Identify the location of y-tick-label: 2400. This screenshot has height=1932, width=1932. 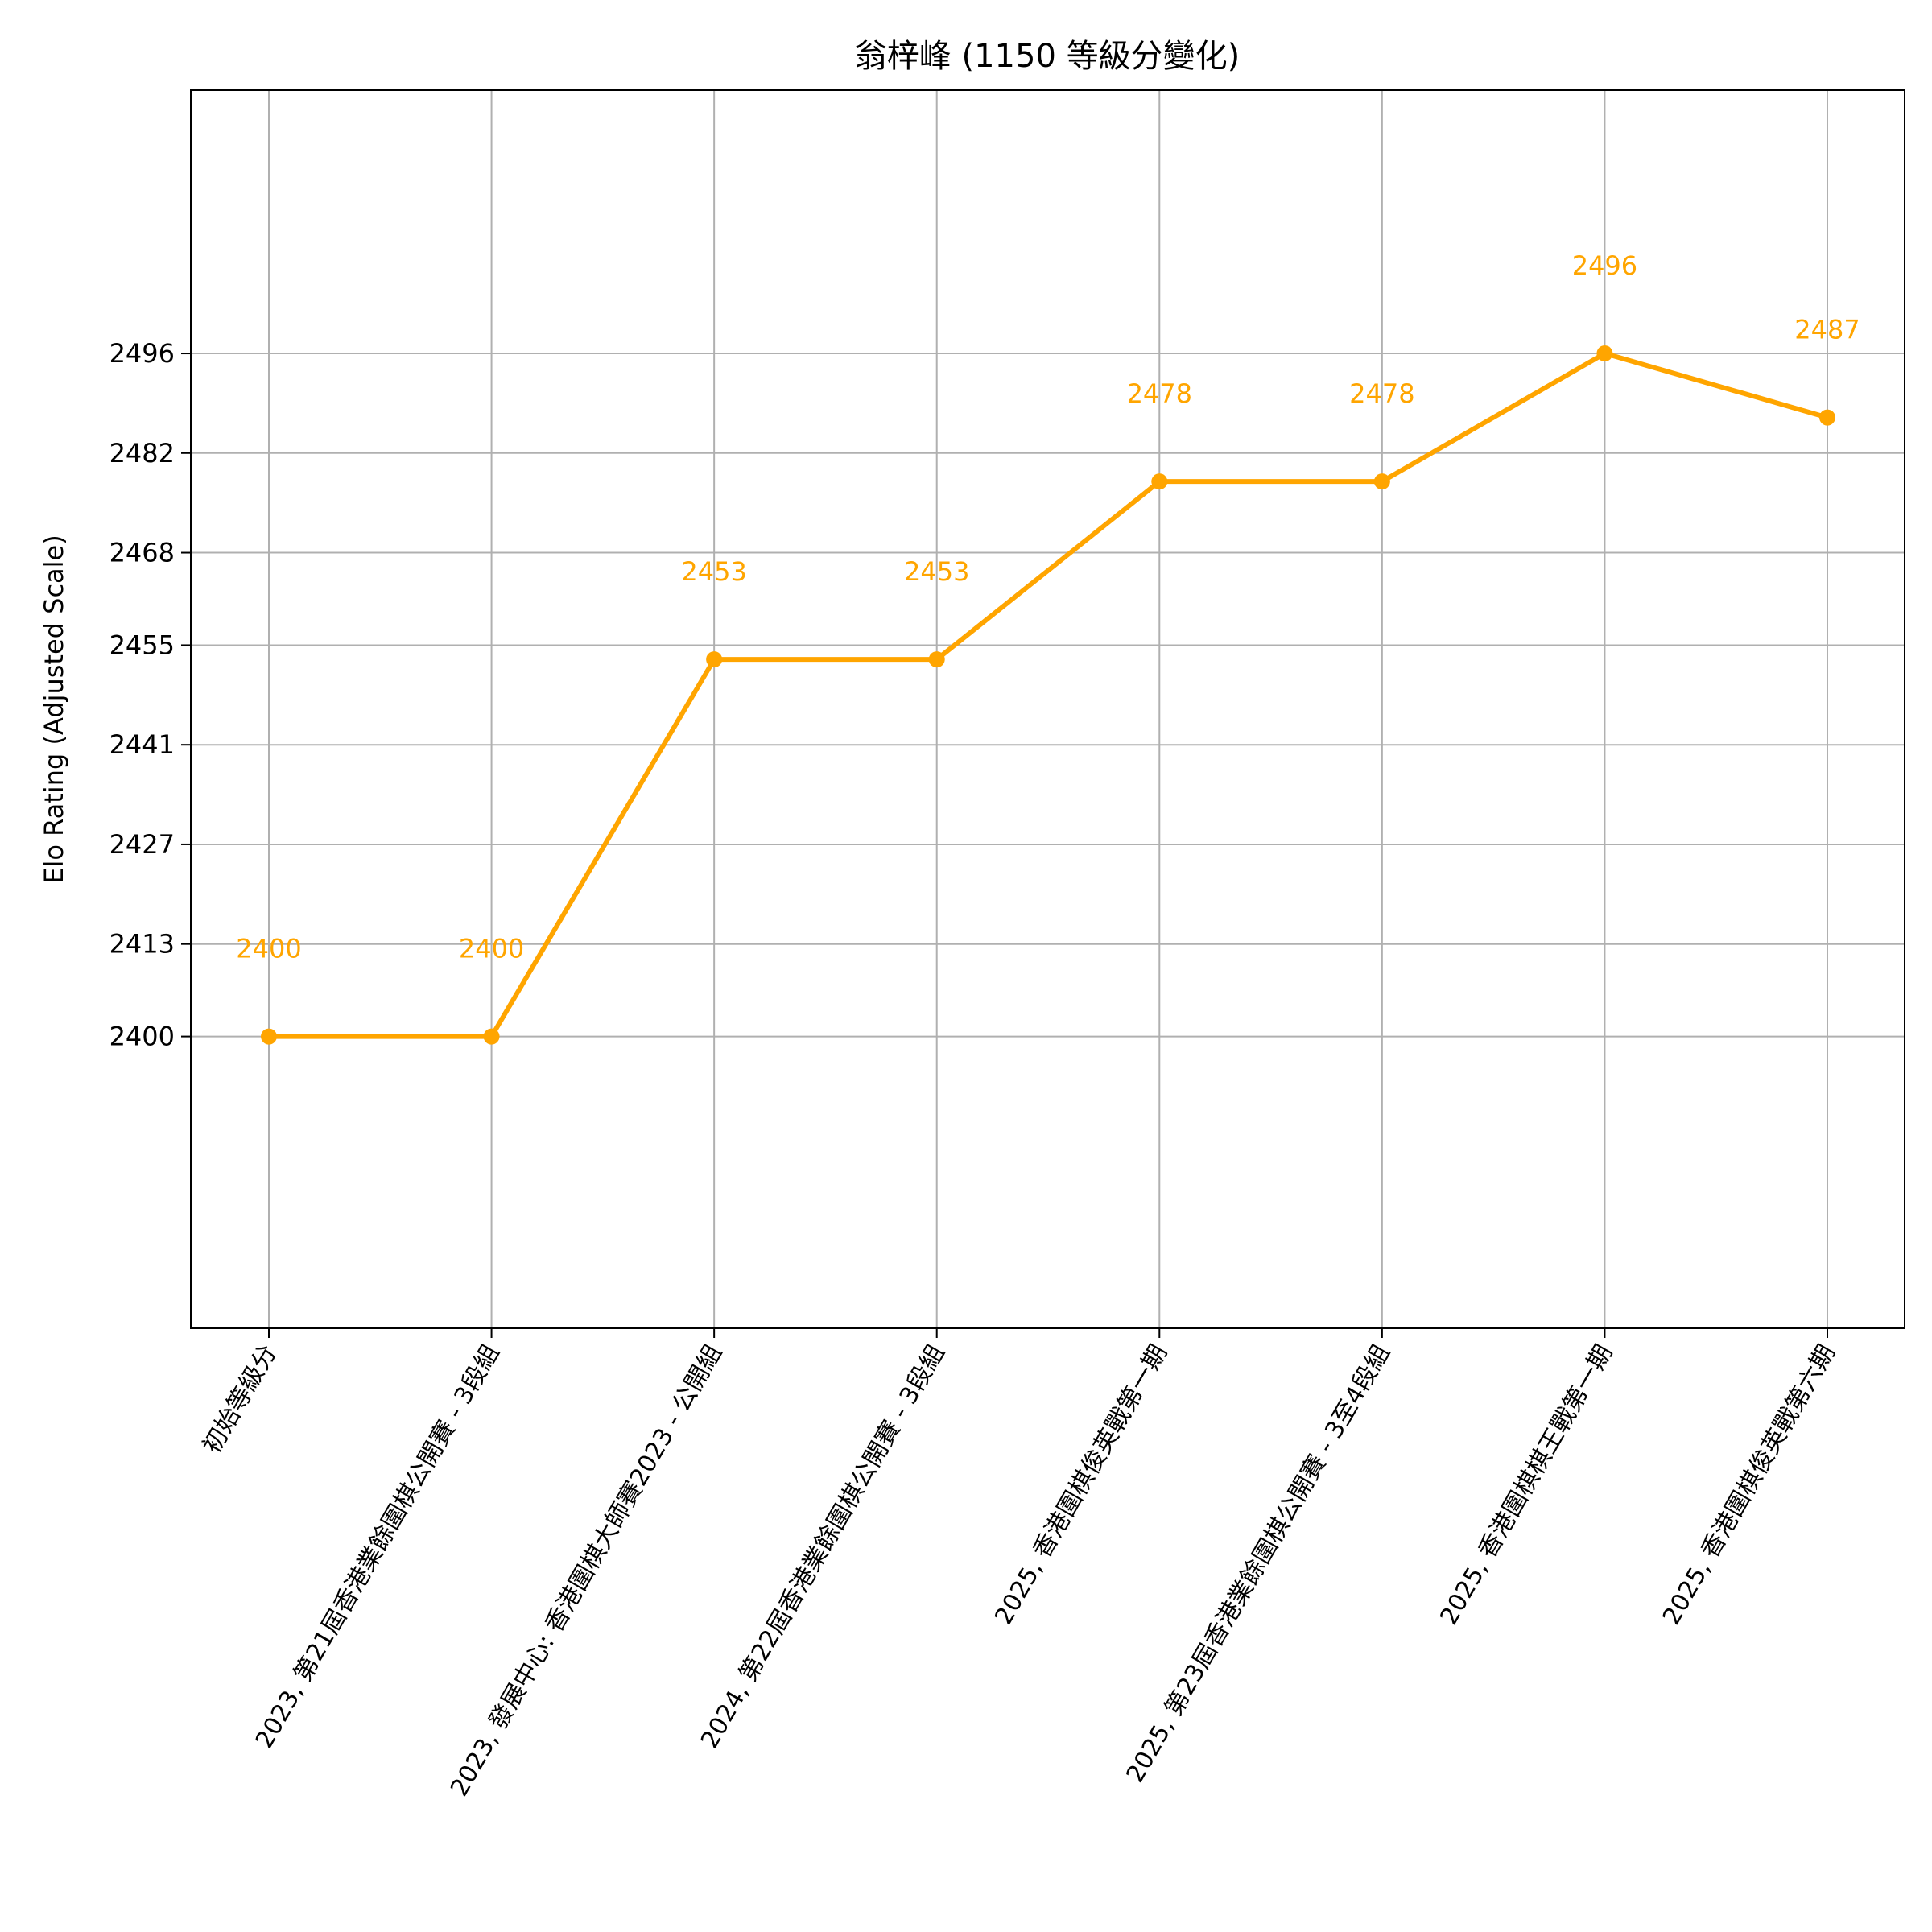
(142, 1037).